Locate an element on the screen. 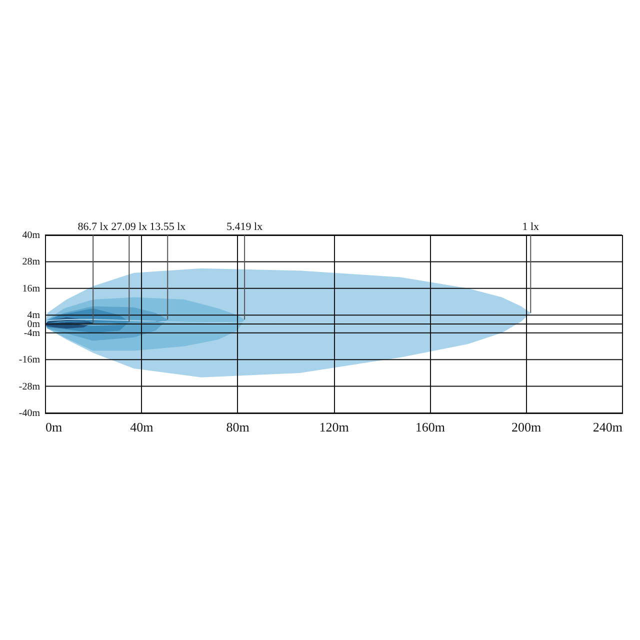  x-tick-label: 160m is located at coordinates (430, 427).